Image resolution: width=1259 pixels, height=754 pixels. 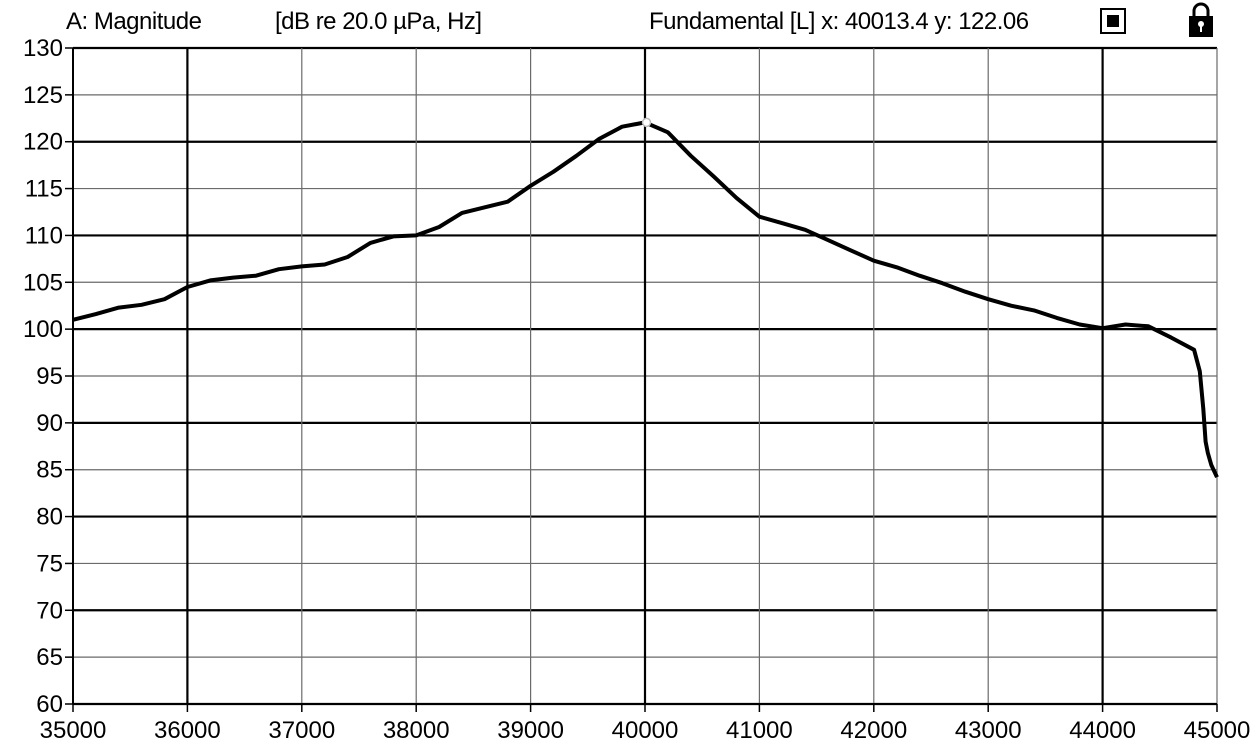 I want to click on y-tick-label: 70, so click(x=49, y=610).